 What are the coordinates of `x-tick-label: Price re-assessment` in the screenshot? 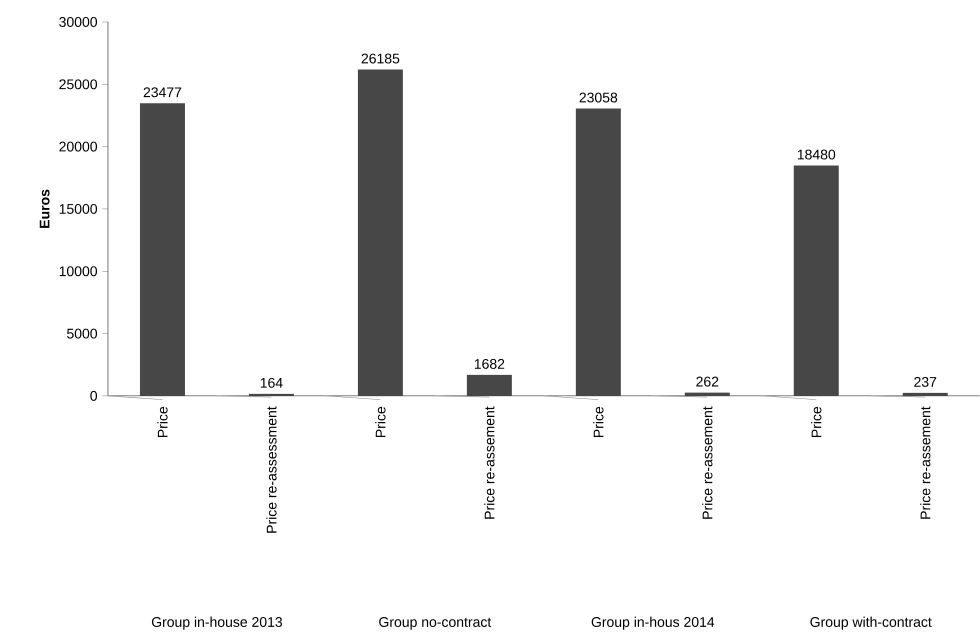 It's located at (271, 469).